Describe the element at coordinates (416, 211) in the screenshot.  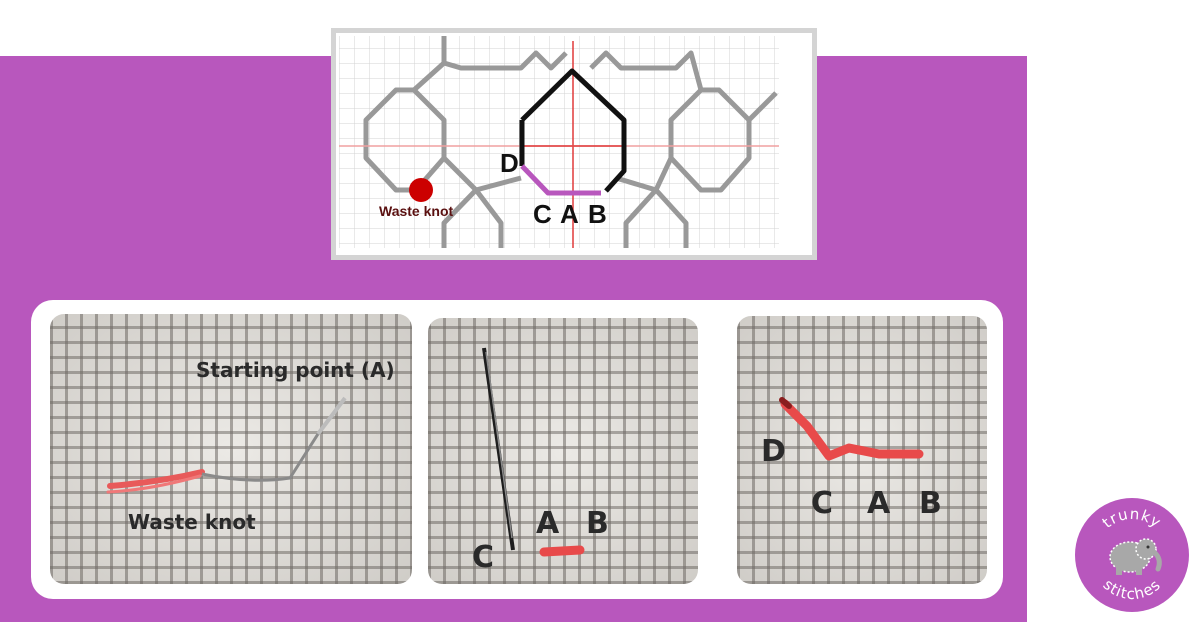
I see `label-waste-knot: Waste knot` at that location.